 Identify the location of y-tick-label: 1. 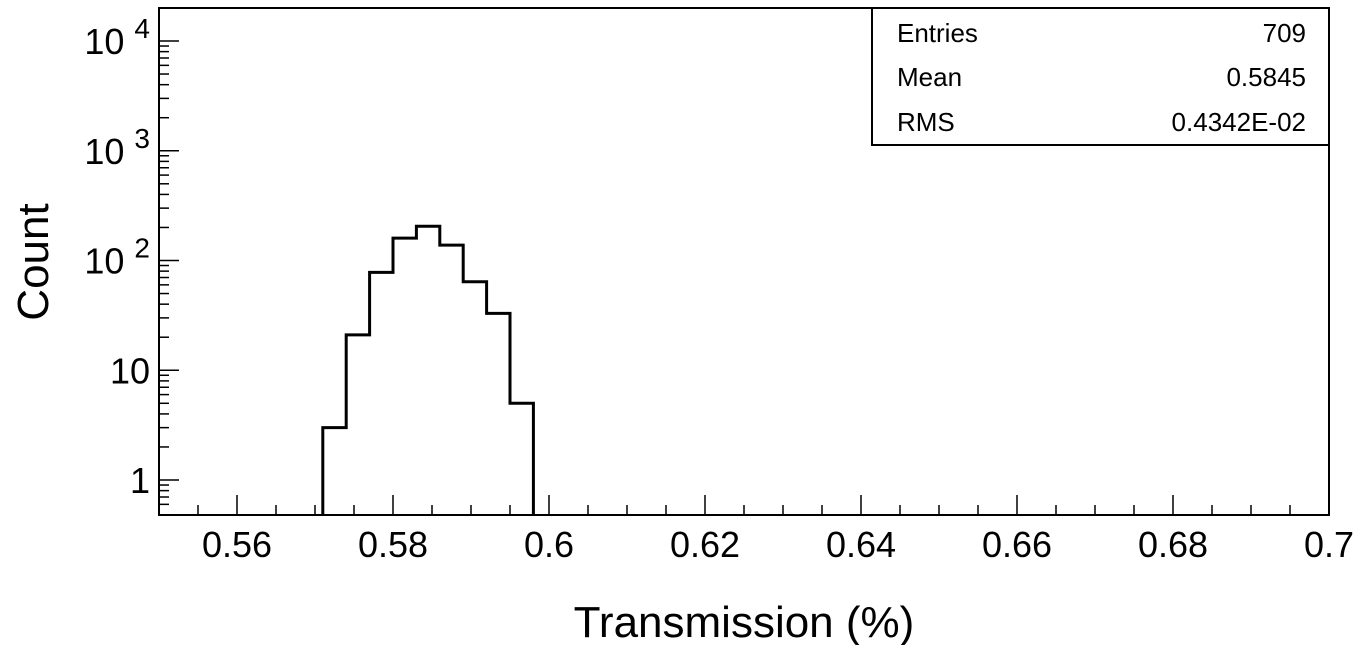
(140, 480).